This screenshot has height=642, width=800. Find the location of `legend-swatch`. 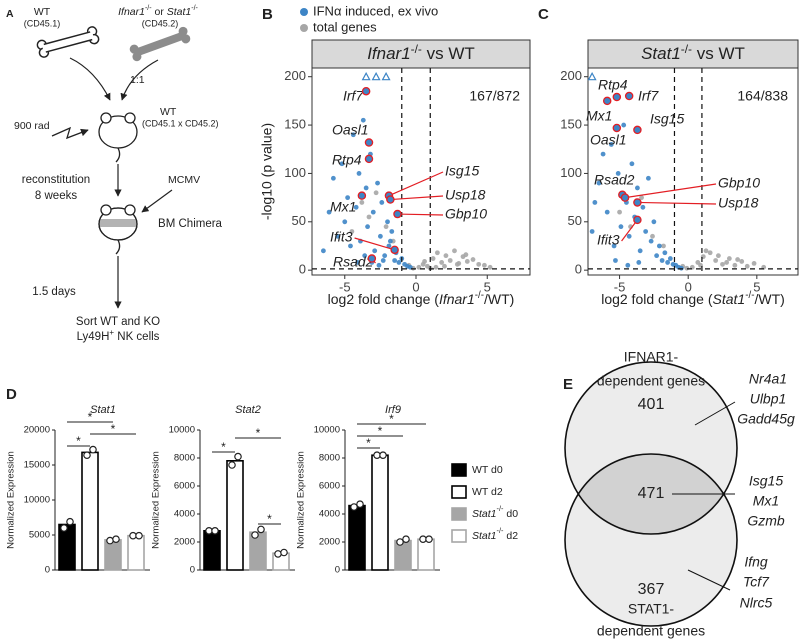

legend-swatch is located at coordinates (459, 470).